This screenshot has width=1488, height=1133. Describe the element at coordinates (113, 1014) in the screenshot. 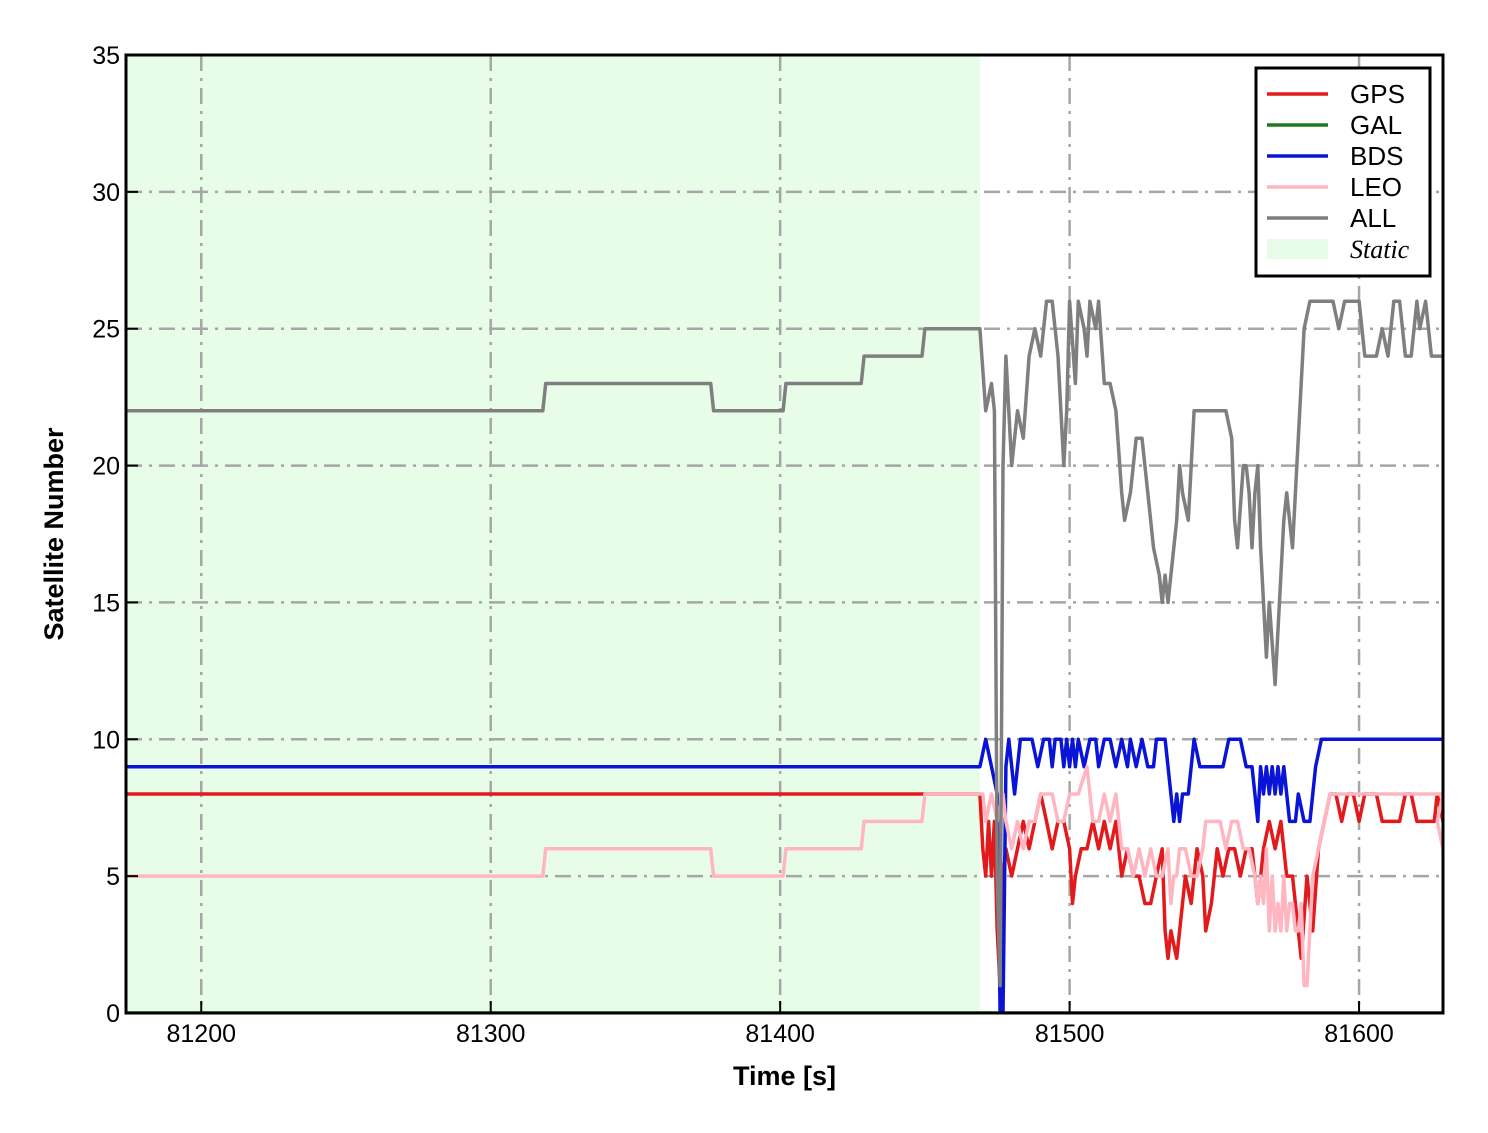

I see `y-tick-label: 0` at that location.